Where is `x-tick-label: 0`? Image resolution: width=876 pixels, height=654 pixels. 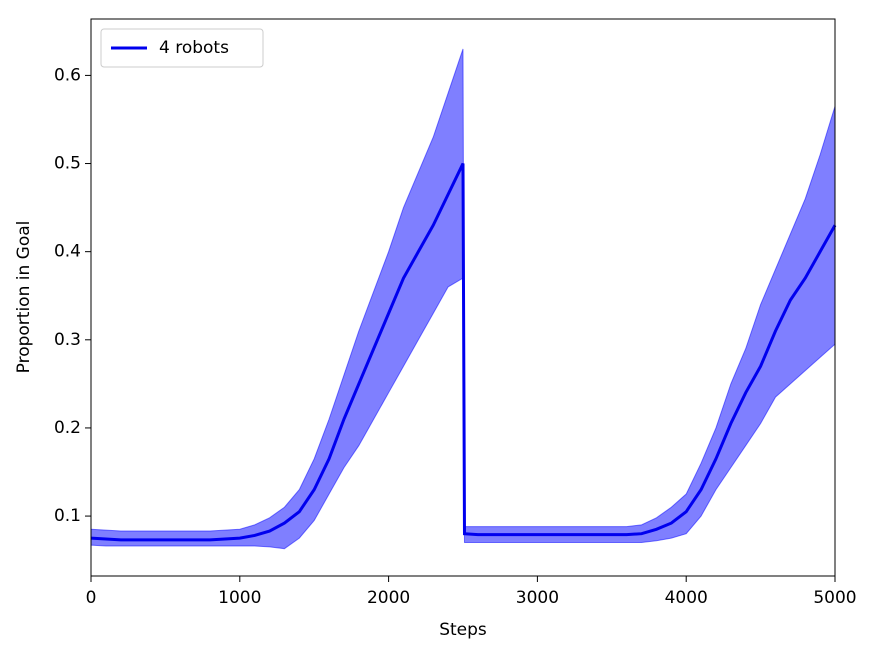
x-tick-label: 0 is located at coordinates (91, 598).